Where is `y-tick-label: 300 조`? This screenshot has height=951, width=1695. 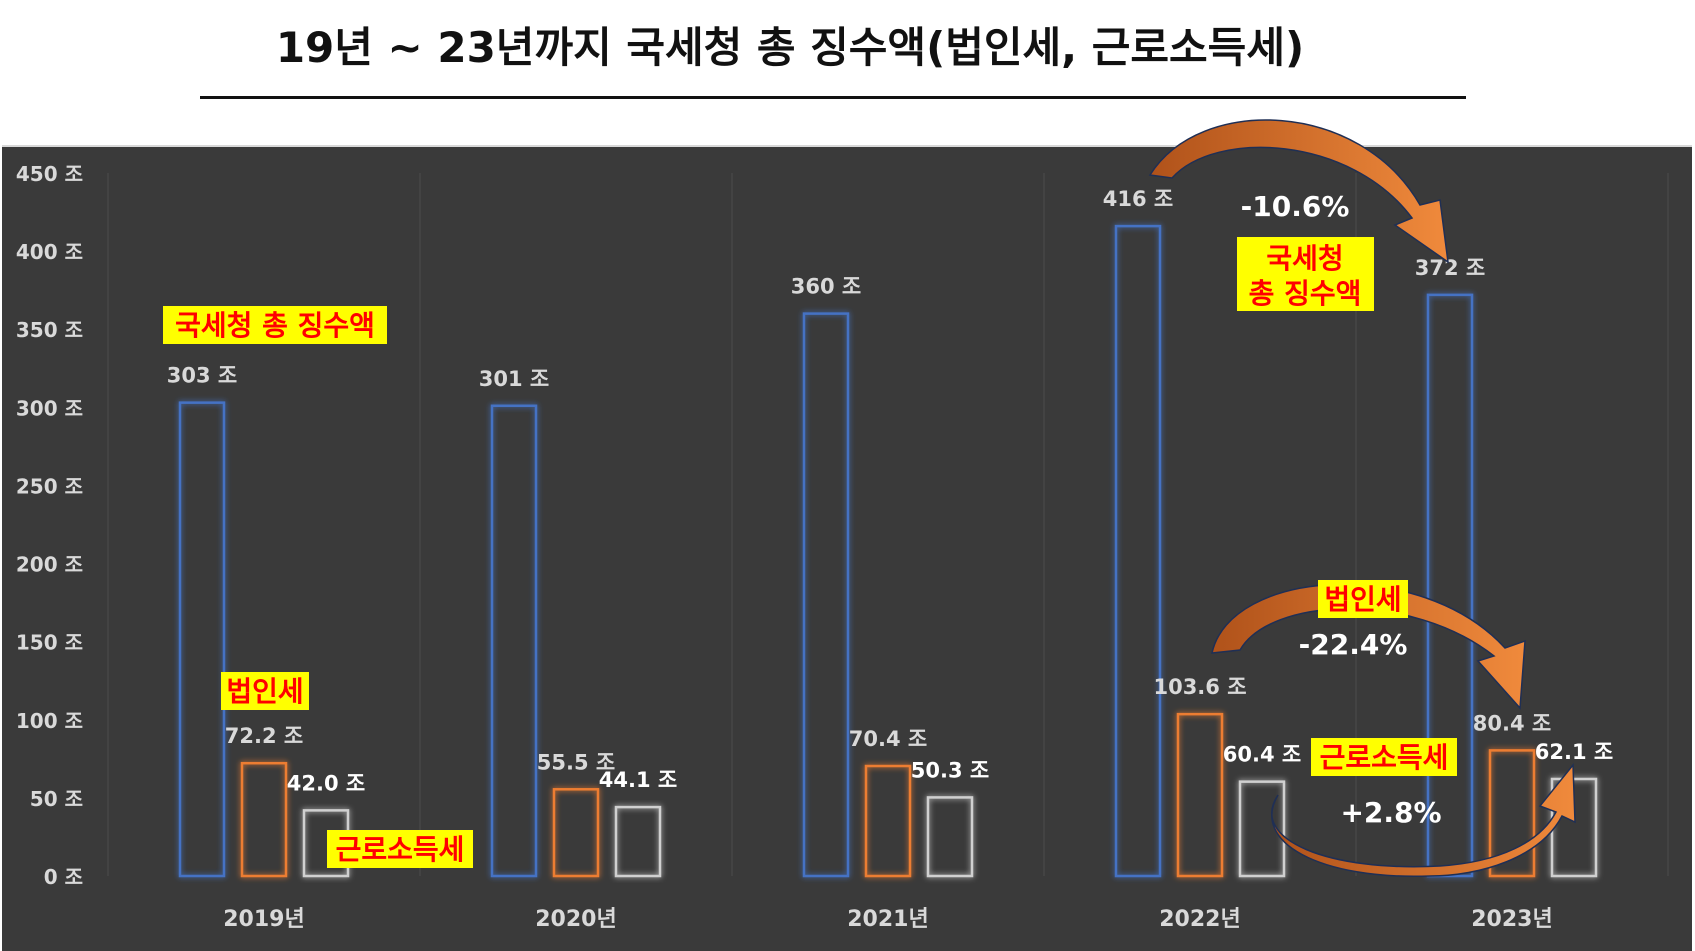
y-tick-label: 300 조 is located at coordinates (49, 408).